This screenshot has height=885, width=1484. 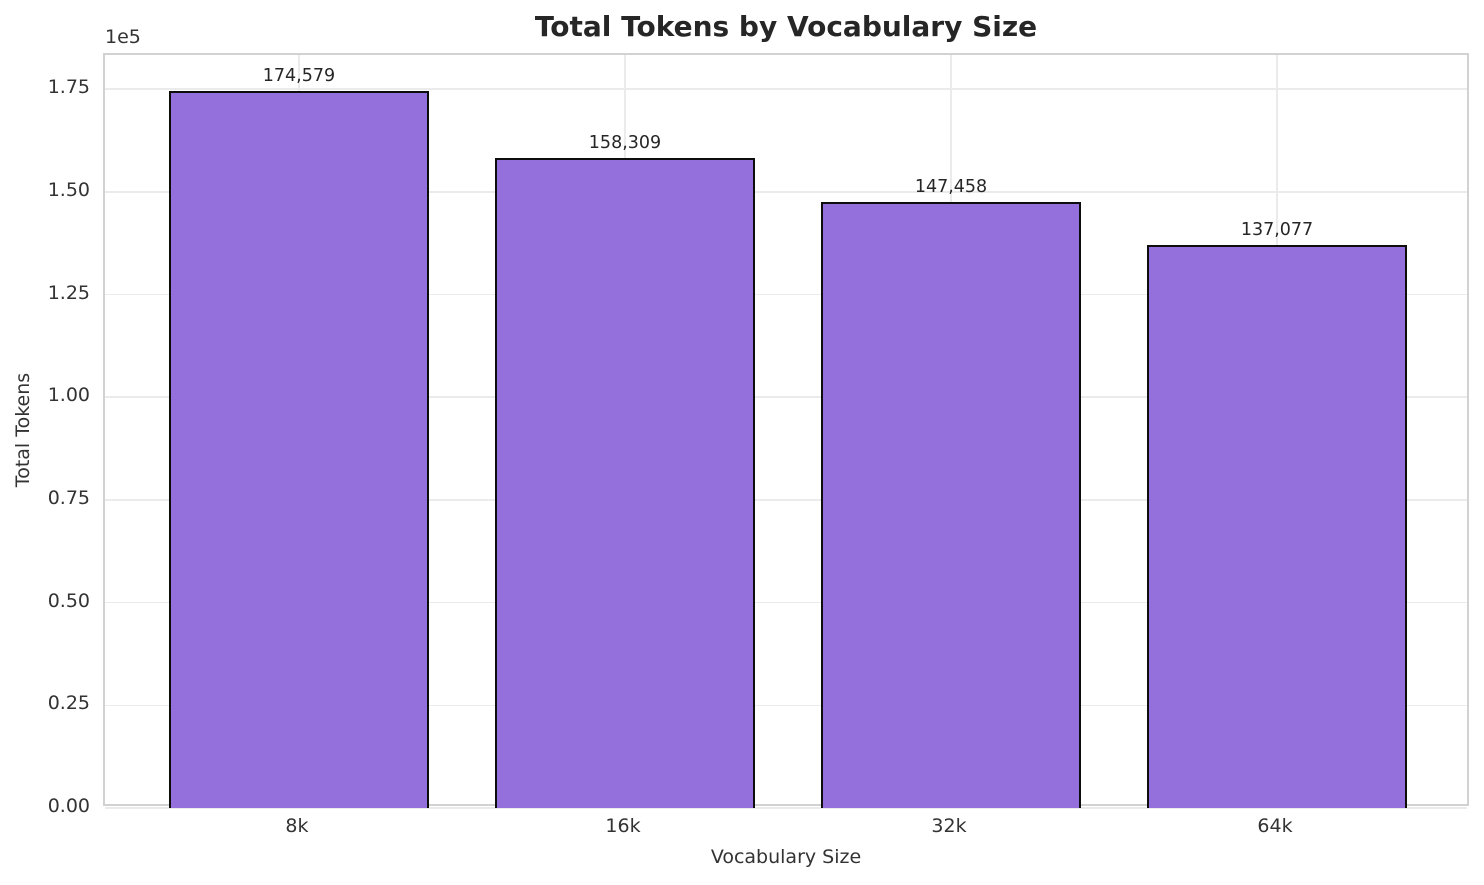 I want to click on bar-64k, so click(x=1277, y=526).